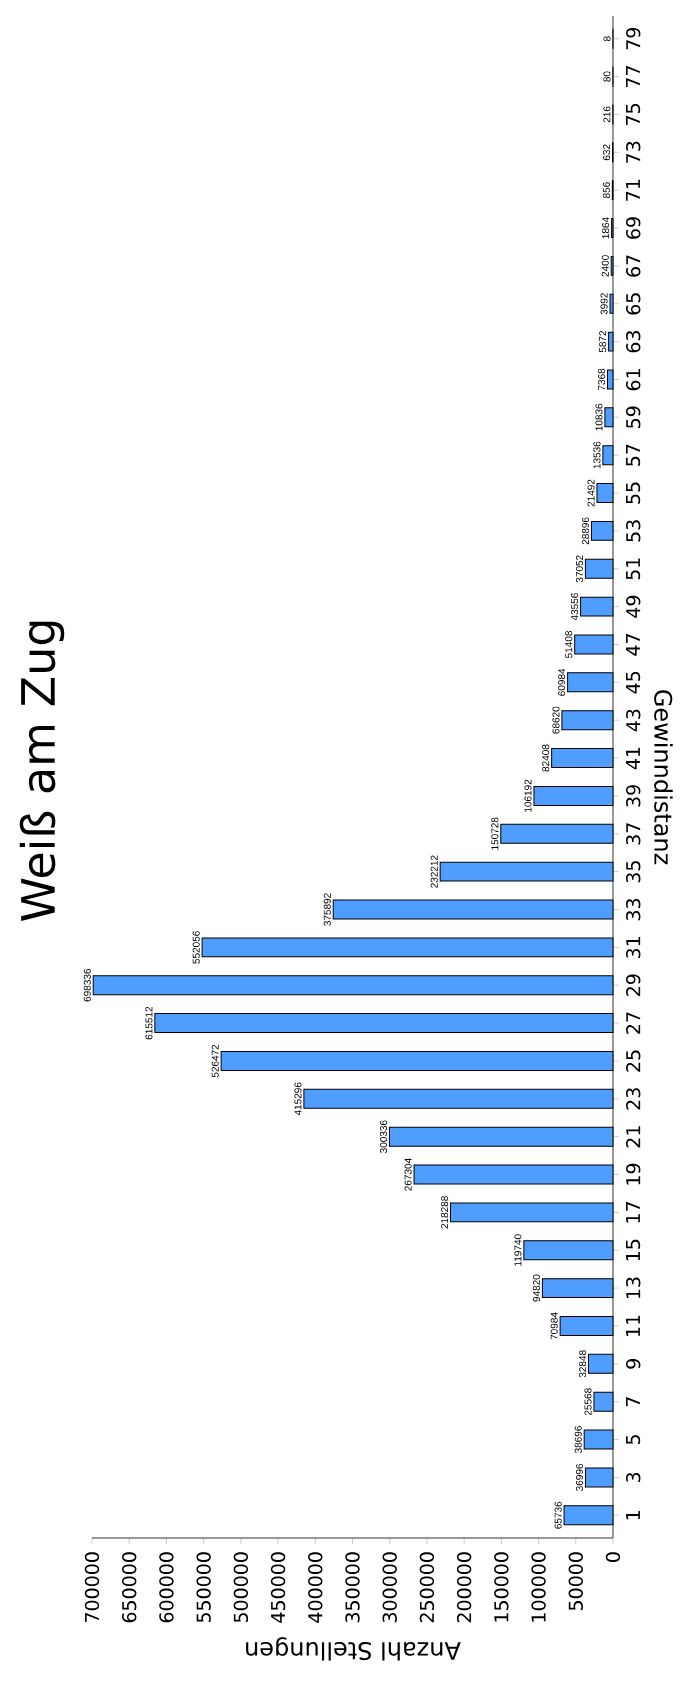  Describe the element at coordinates (633, 1477) in the screenshot. I see `y-tick-label: 3` at that location.